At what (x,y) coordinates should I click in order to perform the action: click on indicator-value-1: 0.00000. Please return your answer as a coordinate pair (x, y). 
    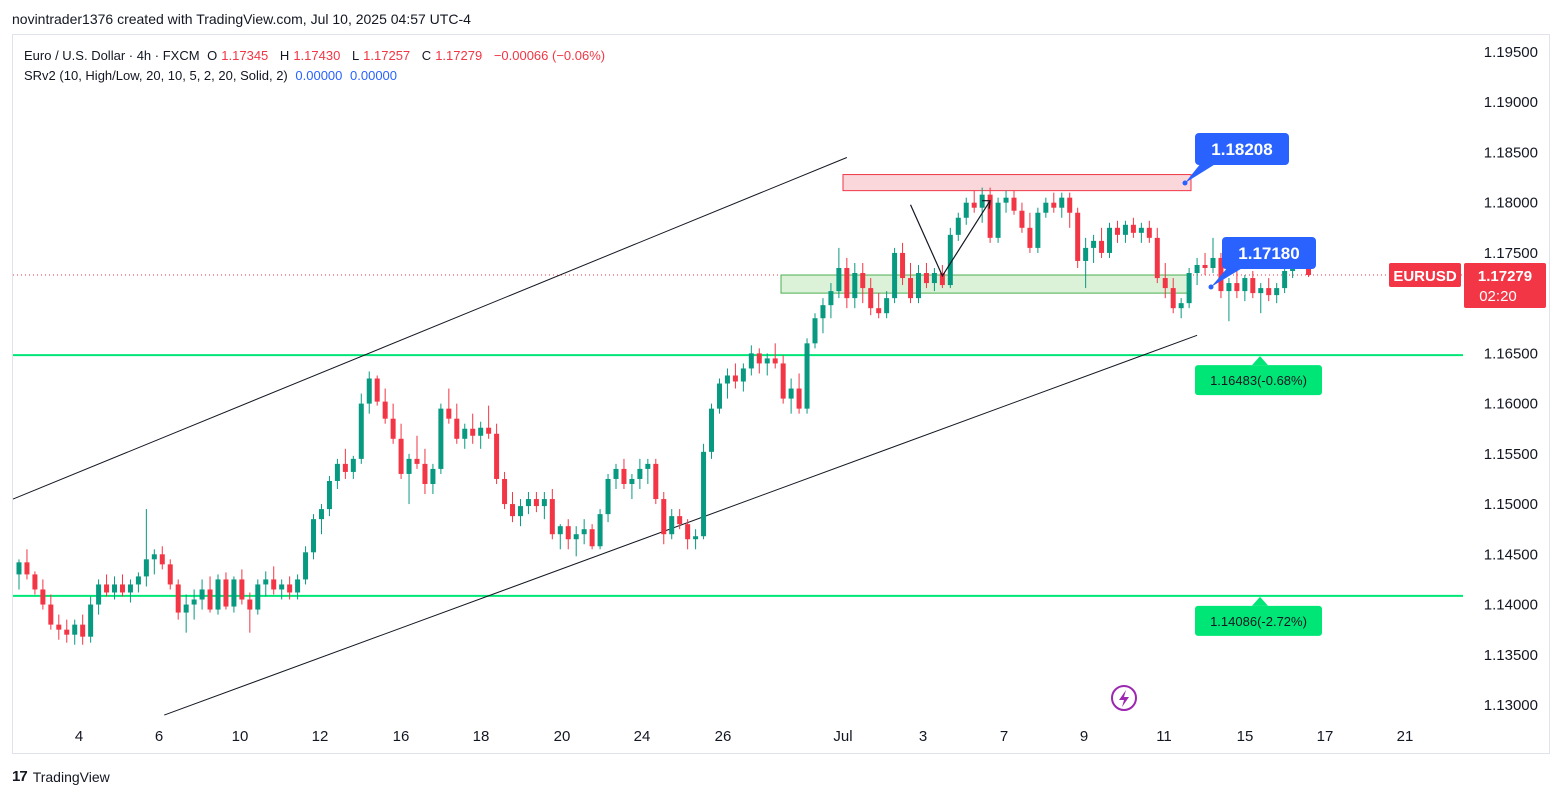
    Looking at the image, I should click on (319, 75).